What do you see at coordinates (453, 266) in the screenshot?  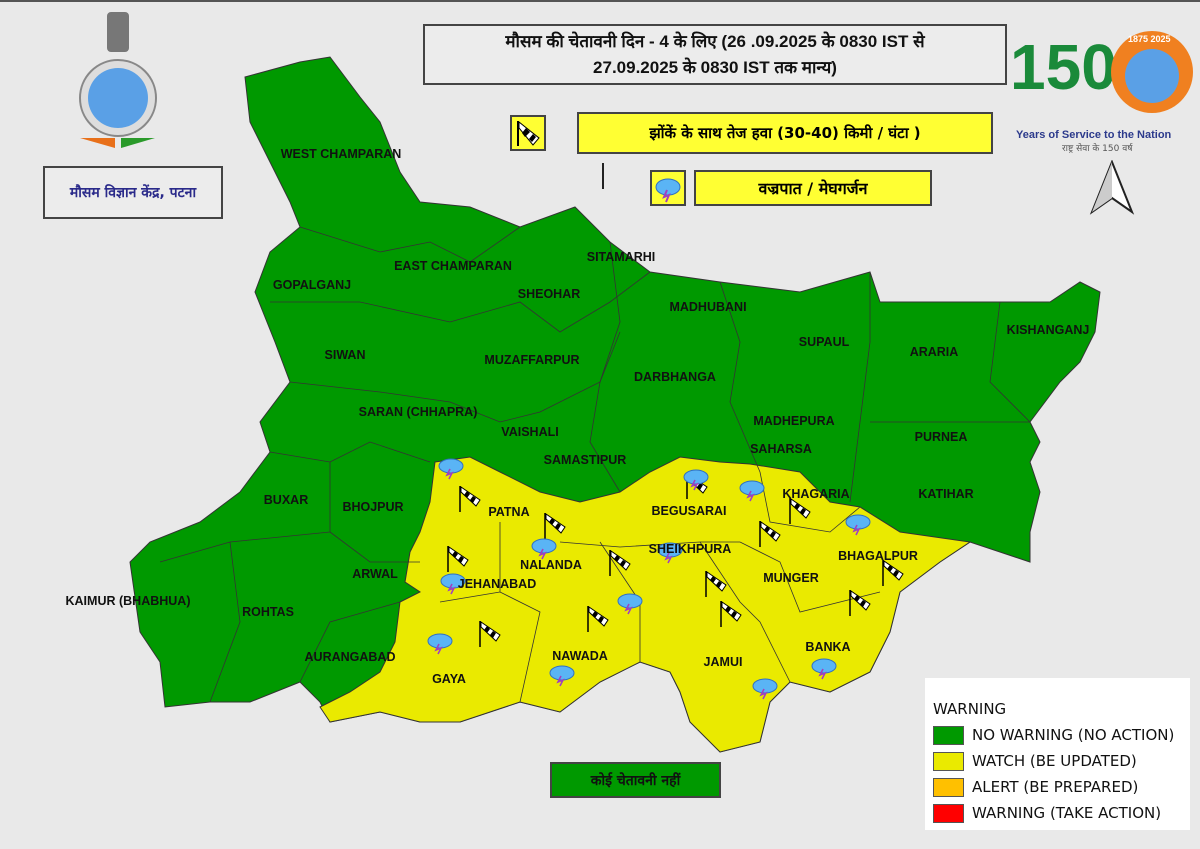 I see `district-label: EAST CHAMPARAN` at bounding box center [453, 266].